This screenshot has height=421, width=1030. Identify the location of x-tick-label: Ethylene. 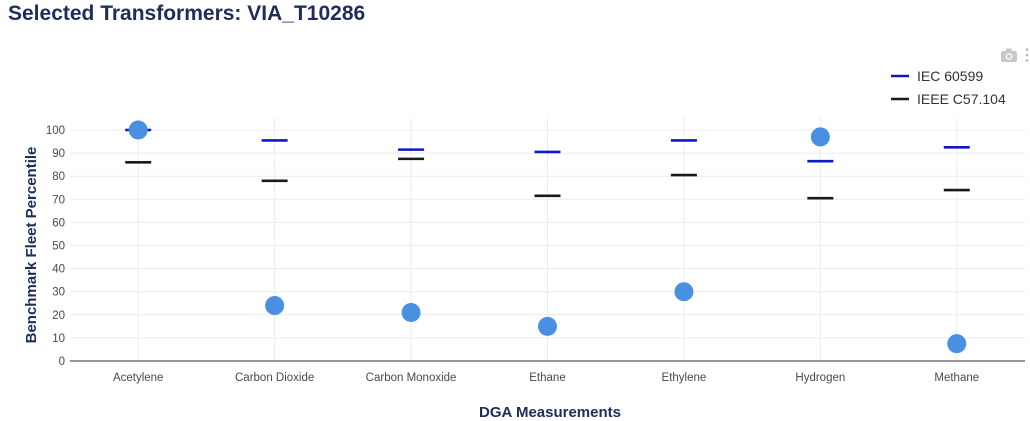
(684, 378).